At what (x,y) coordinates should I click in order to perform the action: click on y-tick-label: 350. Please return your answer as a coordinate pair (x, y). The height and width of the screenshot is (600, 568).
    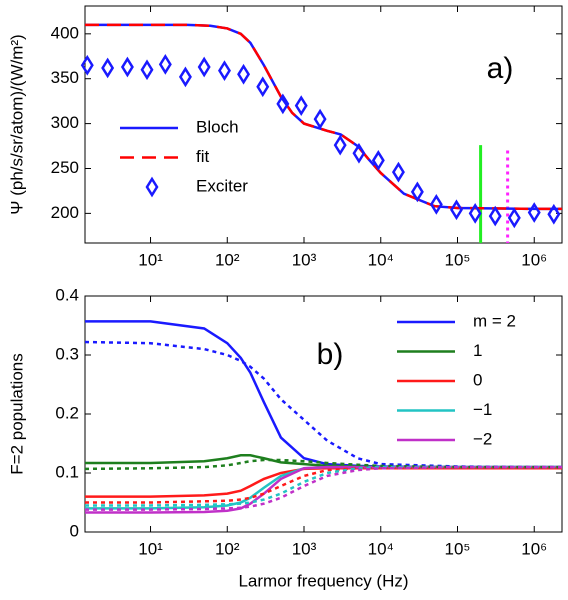
    Looking at the image, I should click on (65, 77).